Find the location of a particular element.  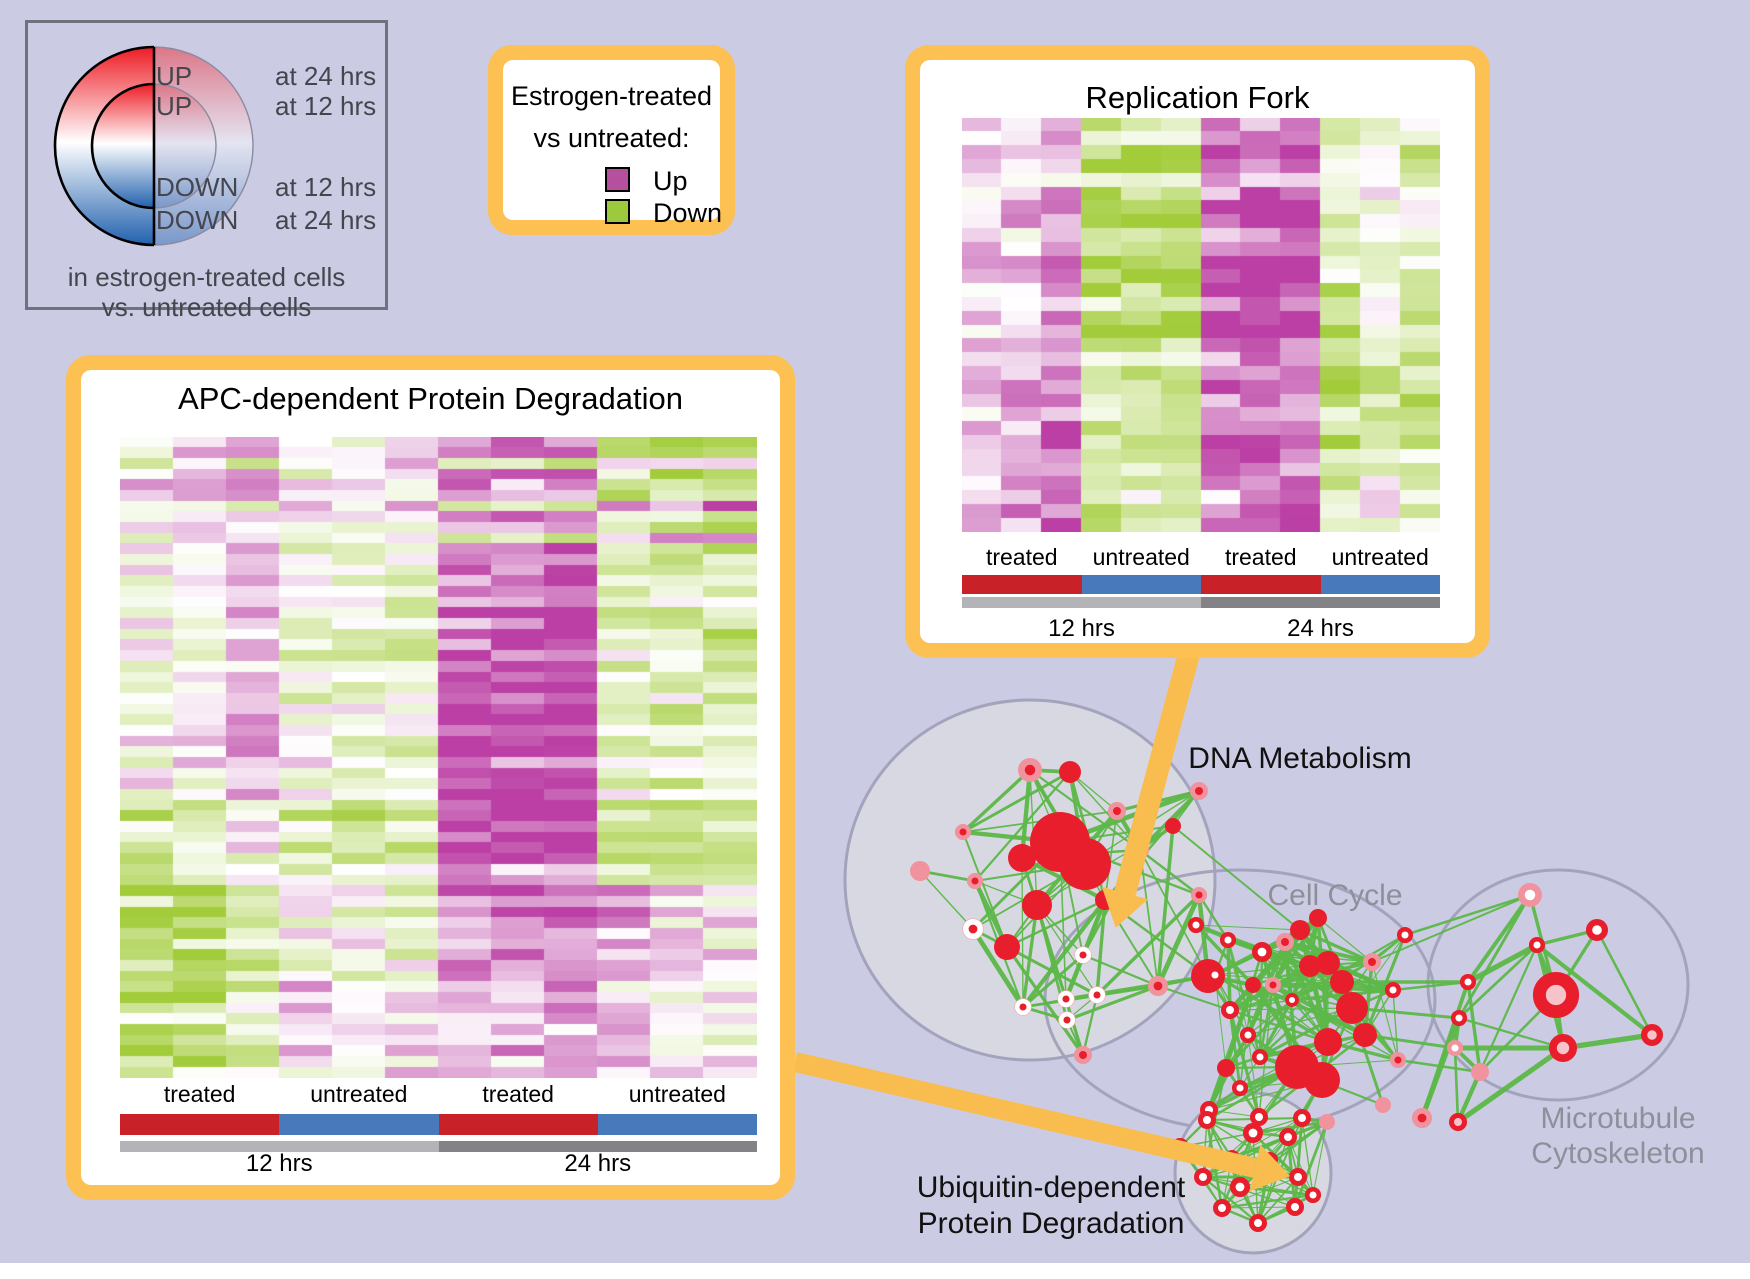

estrogen-color-legend: Estrogen-treated vs untreated: Up Down is located at coordinates (611, 140).